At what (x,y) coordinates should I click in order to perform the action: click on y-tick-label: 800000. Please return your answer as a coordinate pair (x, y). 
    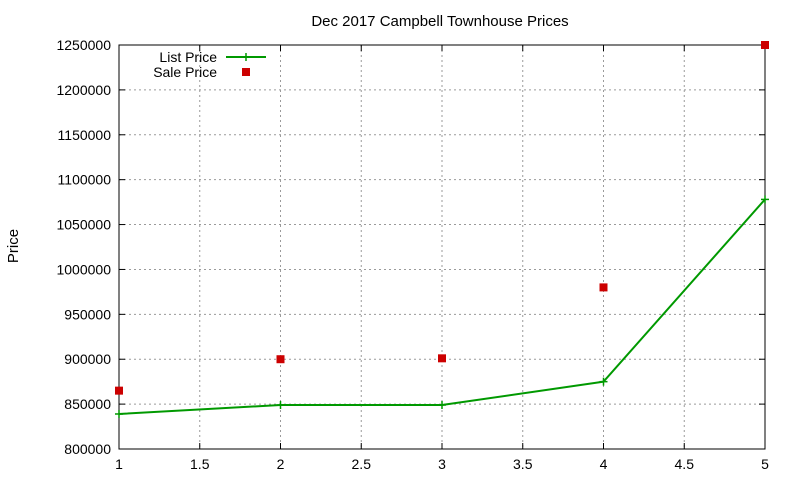
    Looking at the image, I should click on (87, 449).